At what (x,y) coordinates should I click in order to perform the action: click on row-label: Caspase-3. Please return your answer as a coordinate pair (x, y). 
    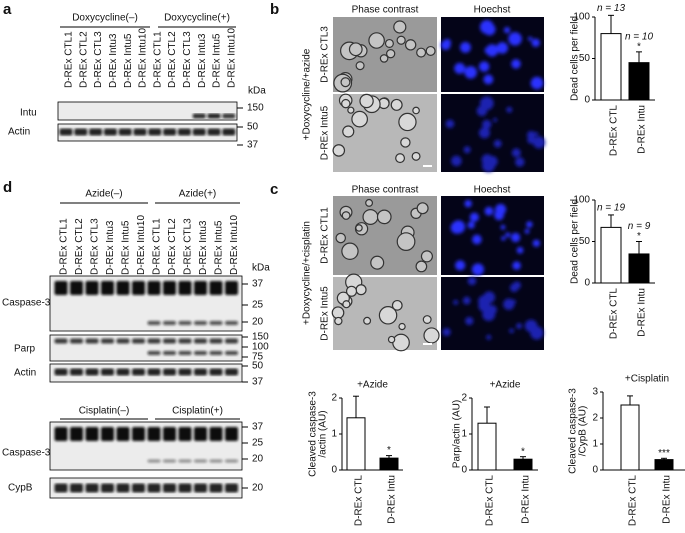
    Looking at the image, I should click on (26, 303).